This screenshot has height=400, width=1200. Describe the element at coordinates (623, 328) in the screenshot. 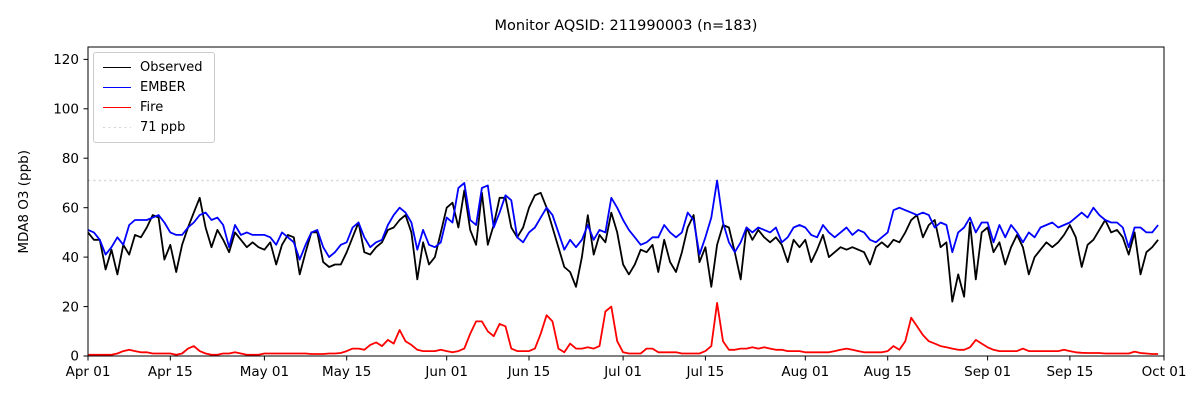

I see `series-fire` at that location.